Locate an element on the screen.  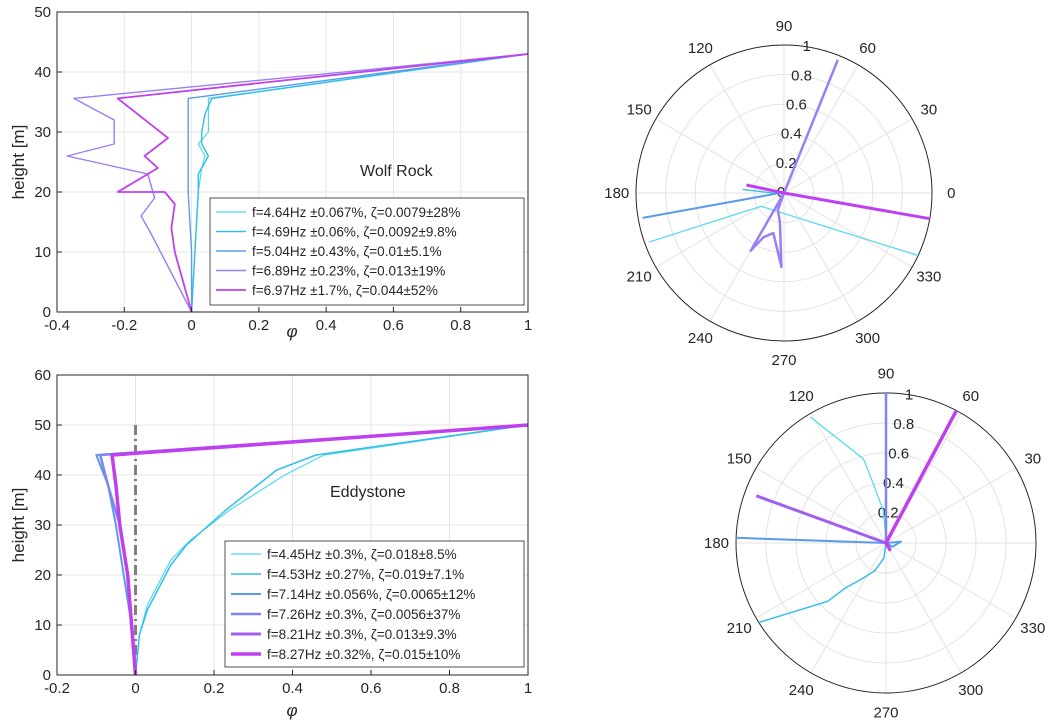
polar-wolf-r-label: 0.8 is located at coordinates (801, 75).